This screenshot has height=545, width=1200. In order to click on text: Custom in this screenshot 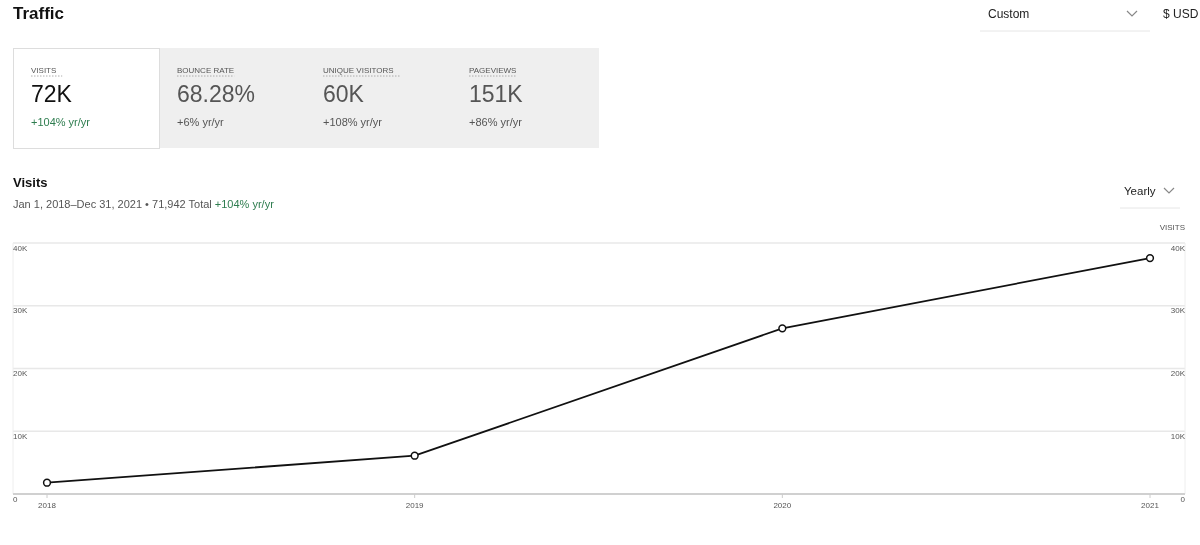, I will do `click(1009, 14)`.